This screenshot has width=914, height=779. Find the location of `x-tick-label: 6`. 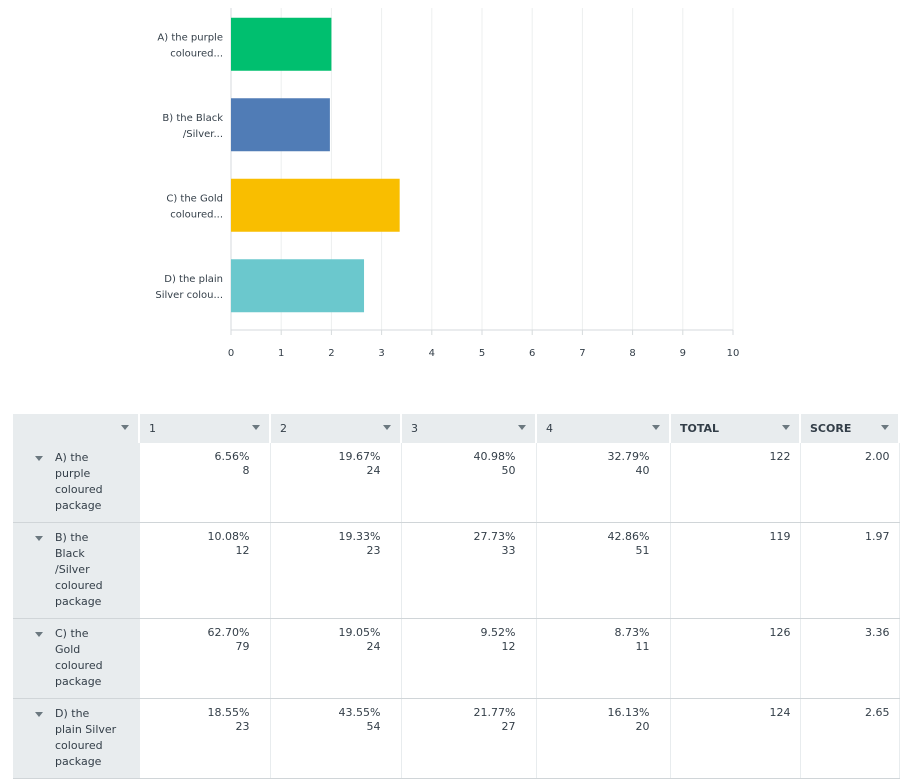

x-tick-label: 6 is located at coordinates (532, 353).